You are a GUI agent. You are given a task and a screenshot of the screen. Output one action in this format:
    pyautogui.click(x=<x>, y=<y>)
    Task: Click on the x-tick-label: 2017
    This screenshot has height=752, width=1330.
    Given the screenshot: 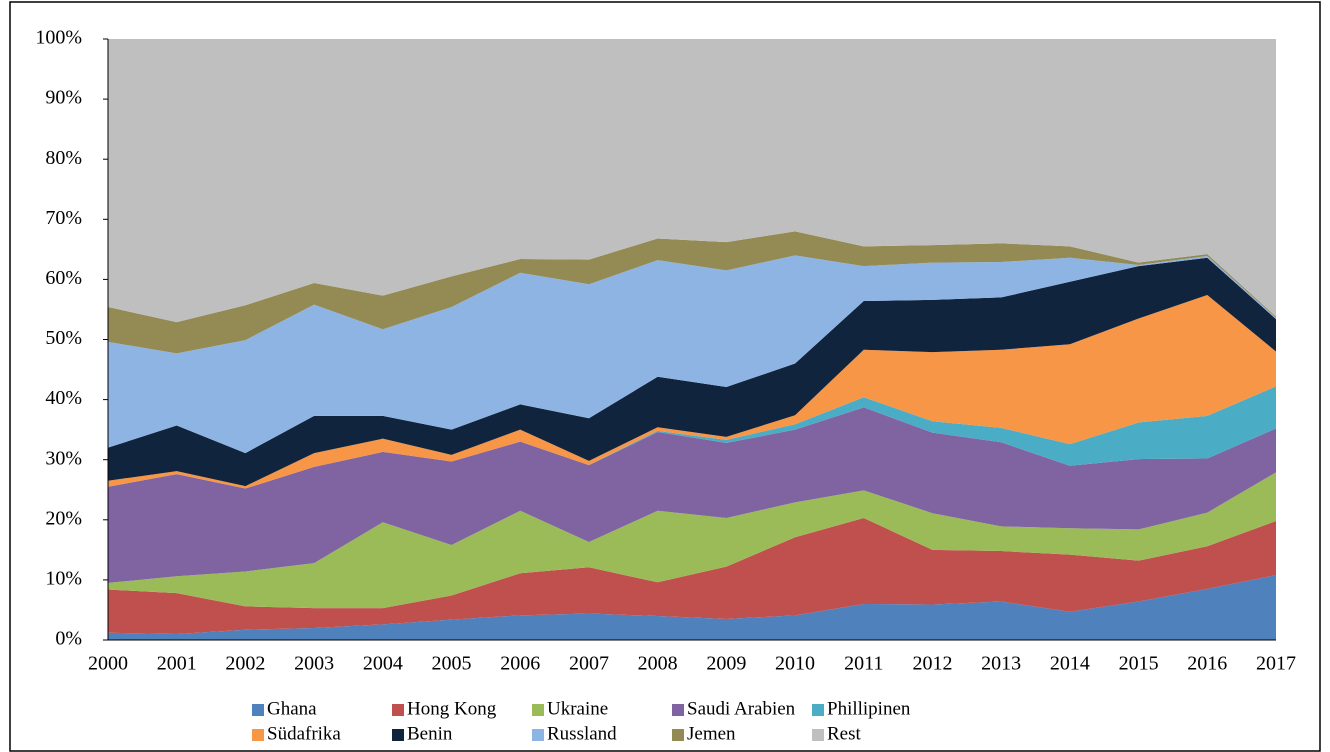 What is the action you would take?
    pyautogui.click(x=1276, y=664)
    